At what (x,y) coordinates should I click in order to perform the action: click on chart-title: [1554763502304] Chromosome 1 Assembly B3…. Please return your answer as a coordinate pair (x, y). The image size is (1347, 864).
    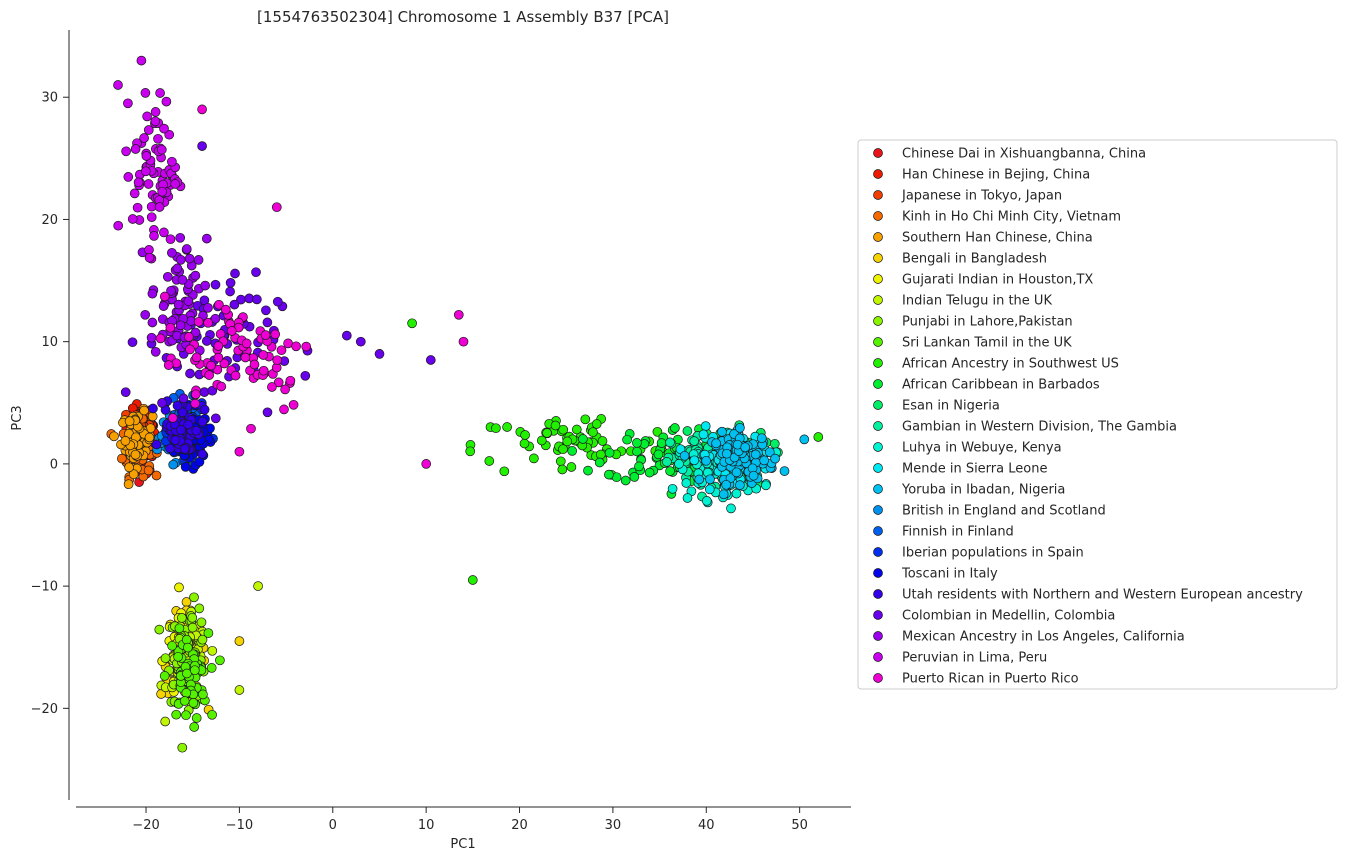
    Looking at the image, I should click on (463, 17).